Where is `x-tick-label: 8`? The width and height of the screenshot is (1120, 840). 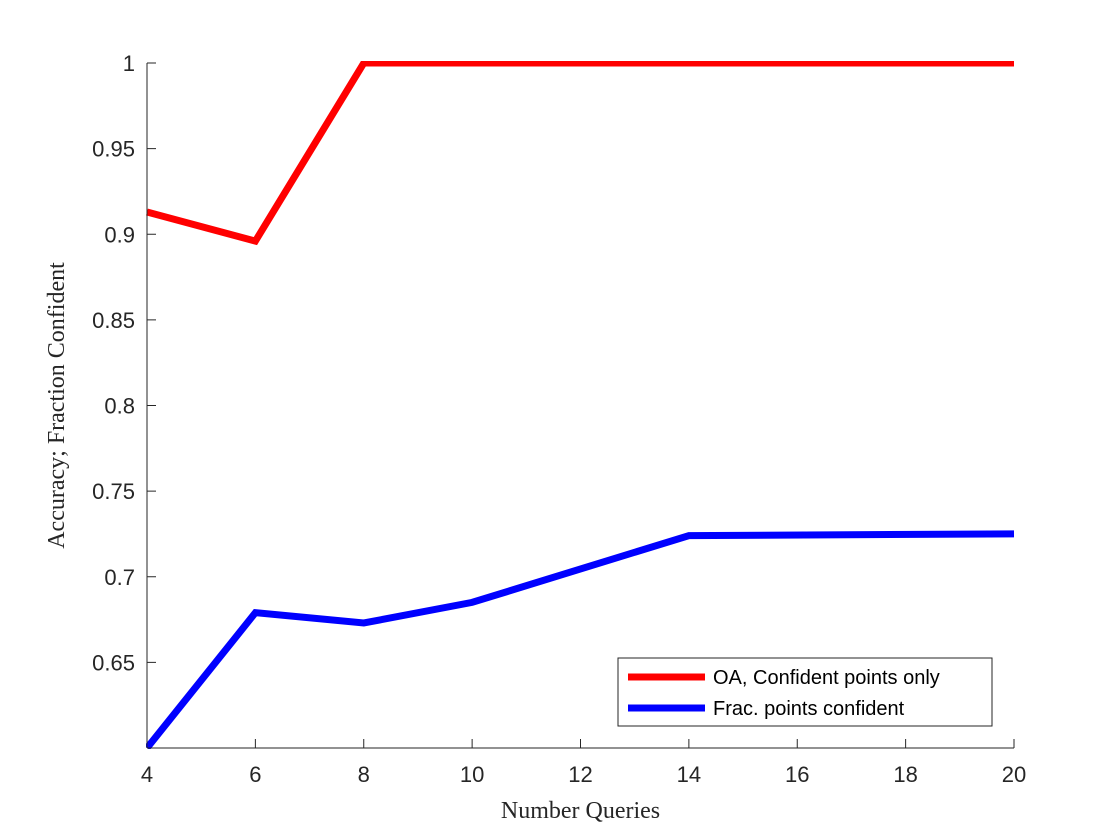
x-tick-label: 8 is located at coordinates (364, 774).